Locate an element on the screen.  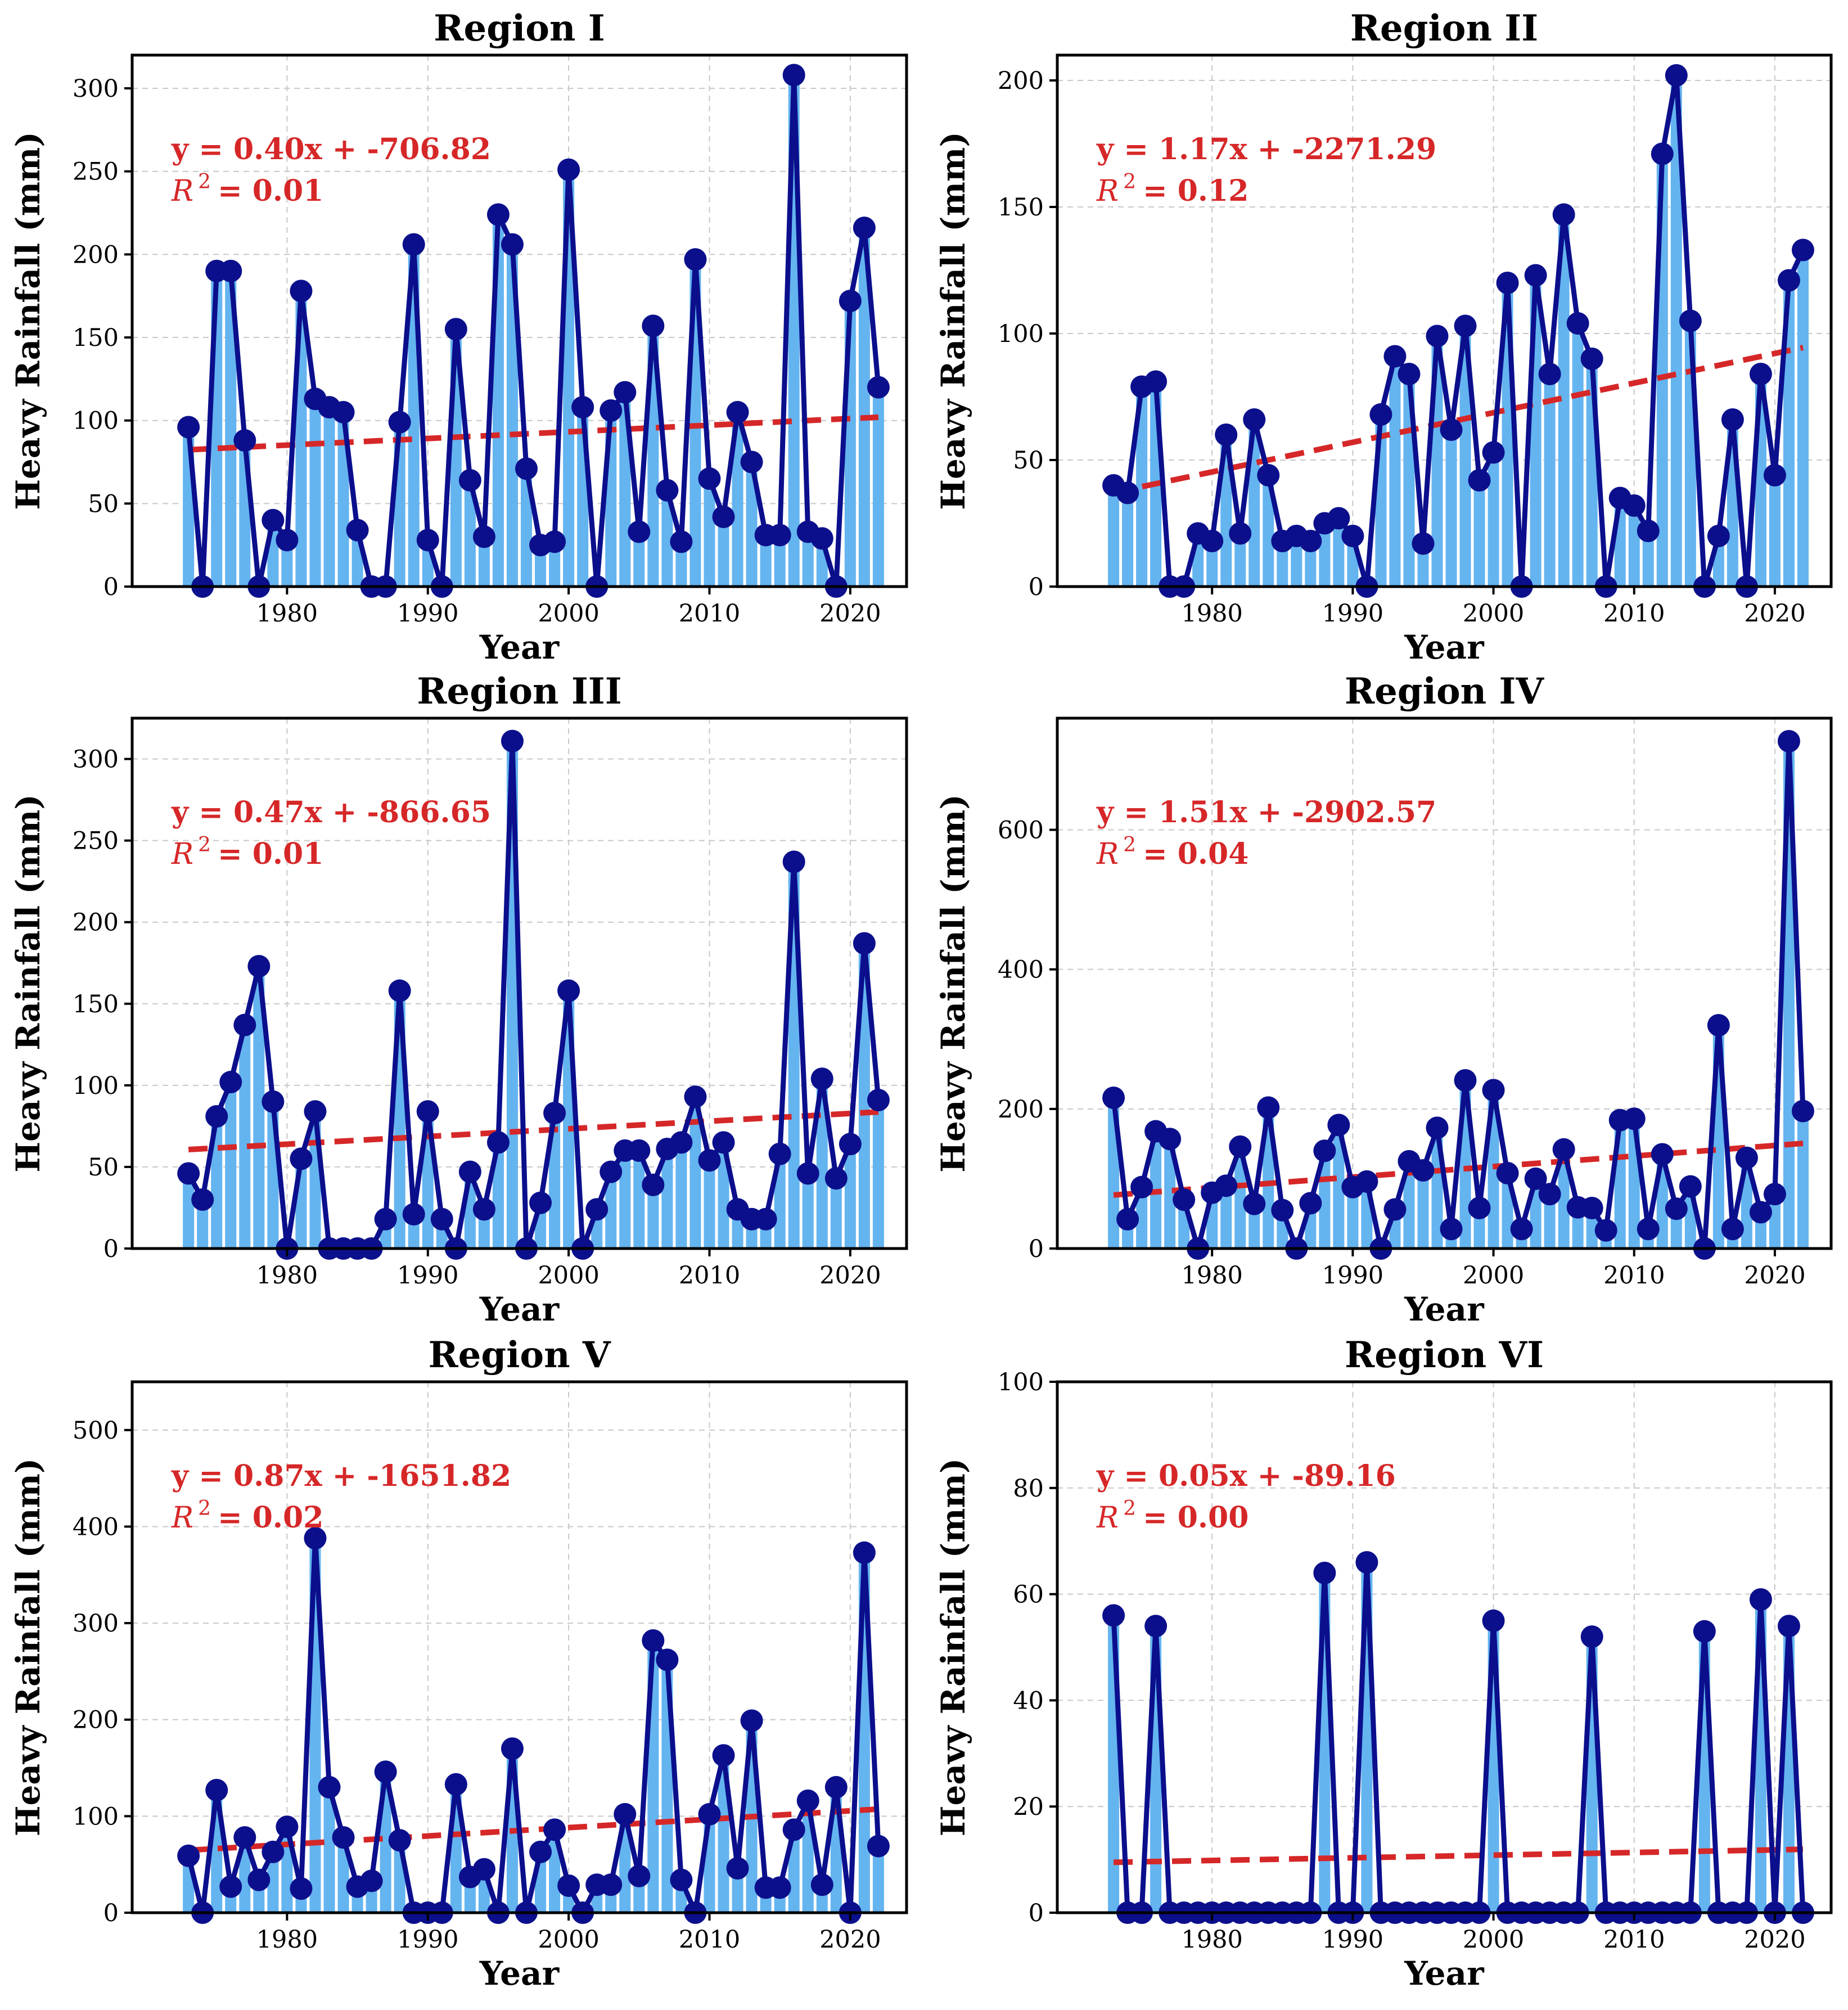
point-2015 is located at coordinates (779, 535).